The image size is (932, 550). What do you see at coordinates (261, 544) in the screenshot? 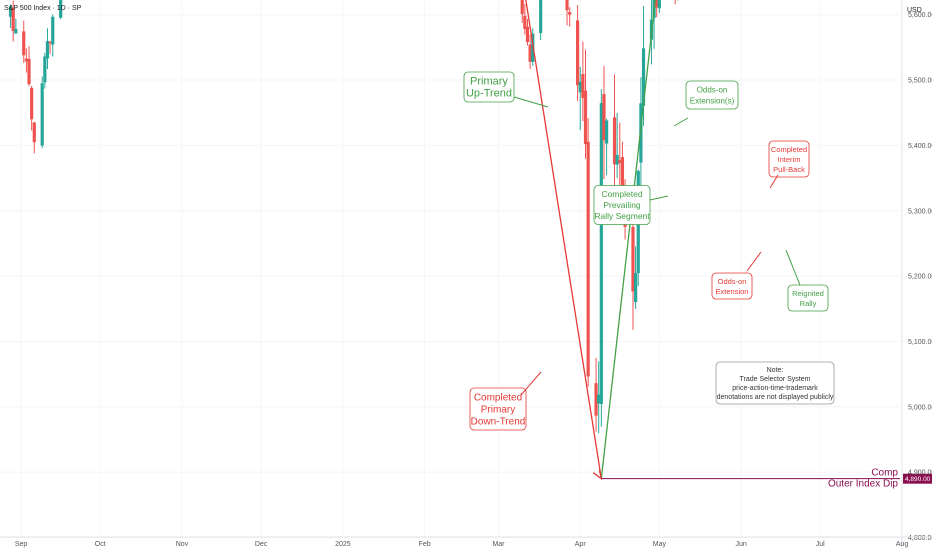
I see `time-tick-label: Dec` at bounding box center [261, 544].